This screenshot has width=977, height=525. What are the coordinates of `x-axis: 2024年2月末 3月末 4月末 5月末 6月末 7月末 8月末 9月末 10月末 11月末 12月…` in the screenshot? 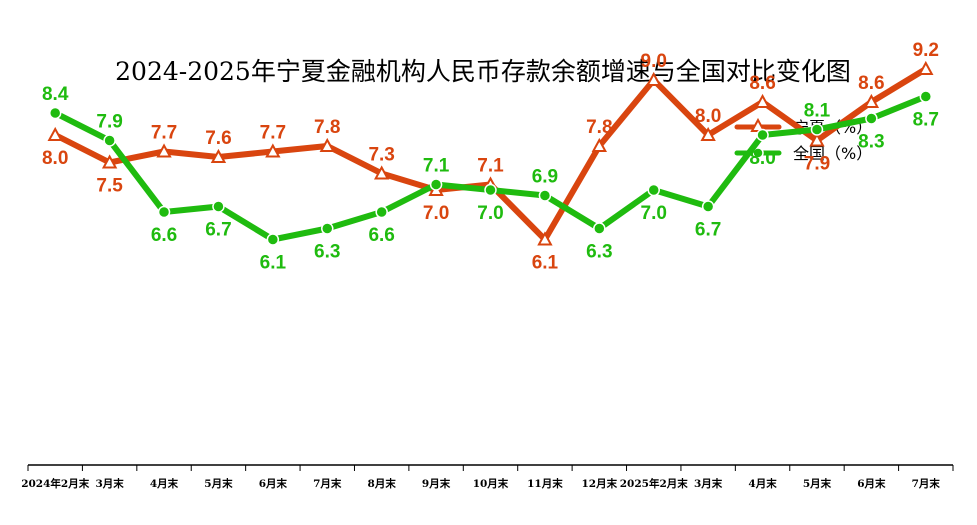 It's located at (487, 477).